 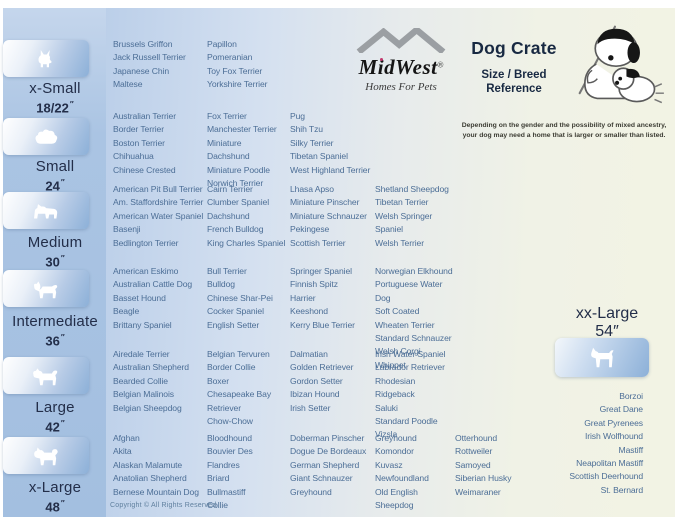 What do you see at coordinates (233, 324) in the screenshot?
I see `breed-item: English Setter` at bounding box center [233, 324].